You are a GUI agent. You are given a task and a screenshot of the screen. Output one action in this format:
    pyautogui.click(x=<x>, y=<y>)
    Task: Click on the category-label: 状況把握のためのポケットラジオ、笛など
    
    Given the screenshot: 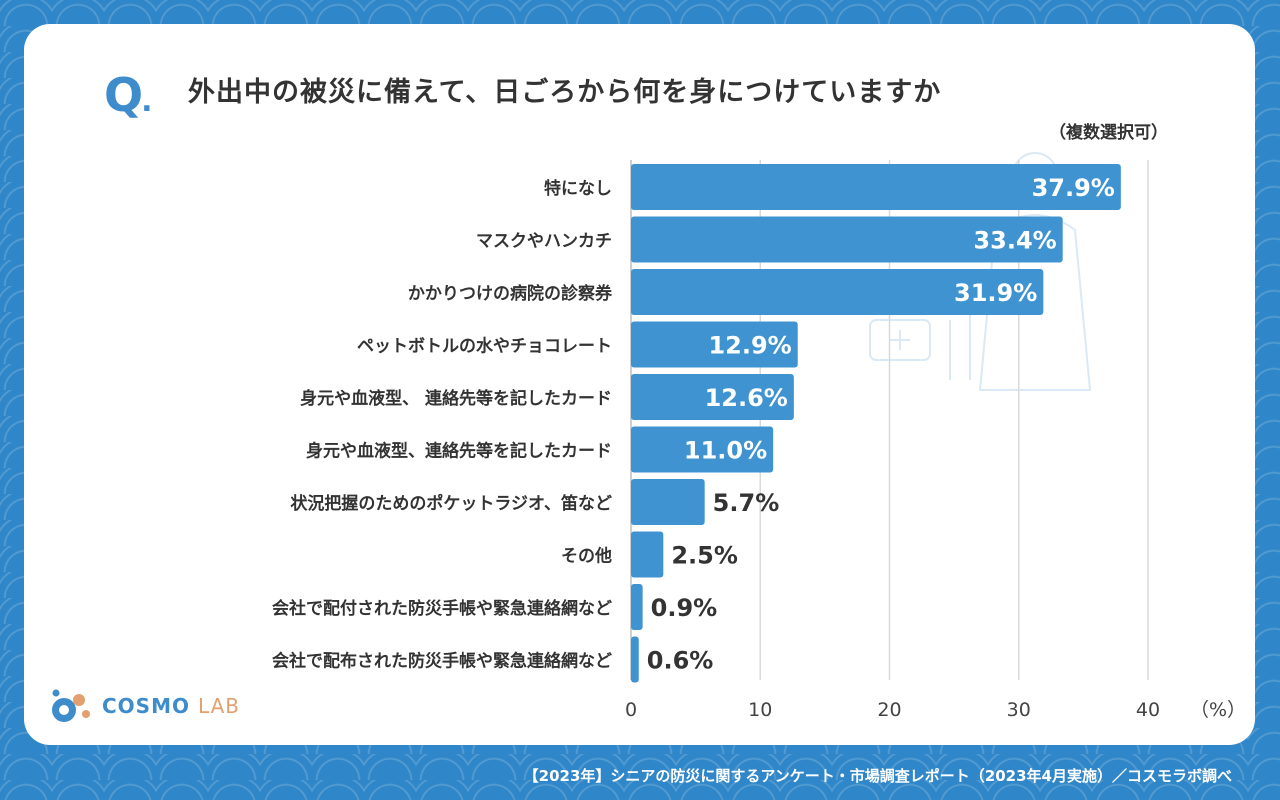 What is the action you would take?
    pyautogui.click(x=451, y=503)
    